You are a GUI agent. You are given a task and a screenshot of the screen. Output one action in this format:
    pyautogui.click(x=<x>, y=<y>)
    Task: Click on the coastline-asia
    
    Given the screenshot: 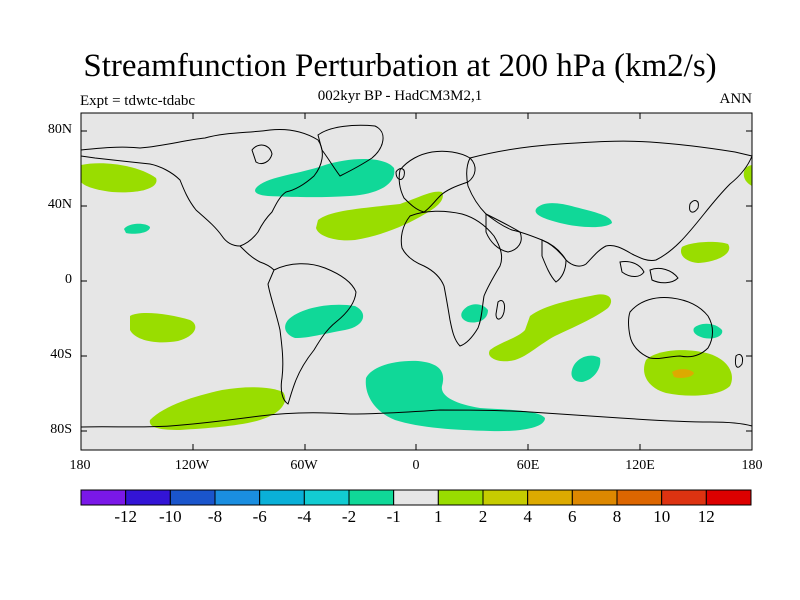 What is the action you would take?
    pyautogui.click(x=609, y=203)
    